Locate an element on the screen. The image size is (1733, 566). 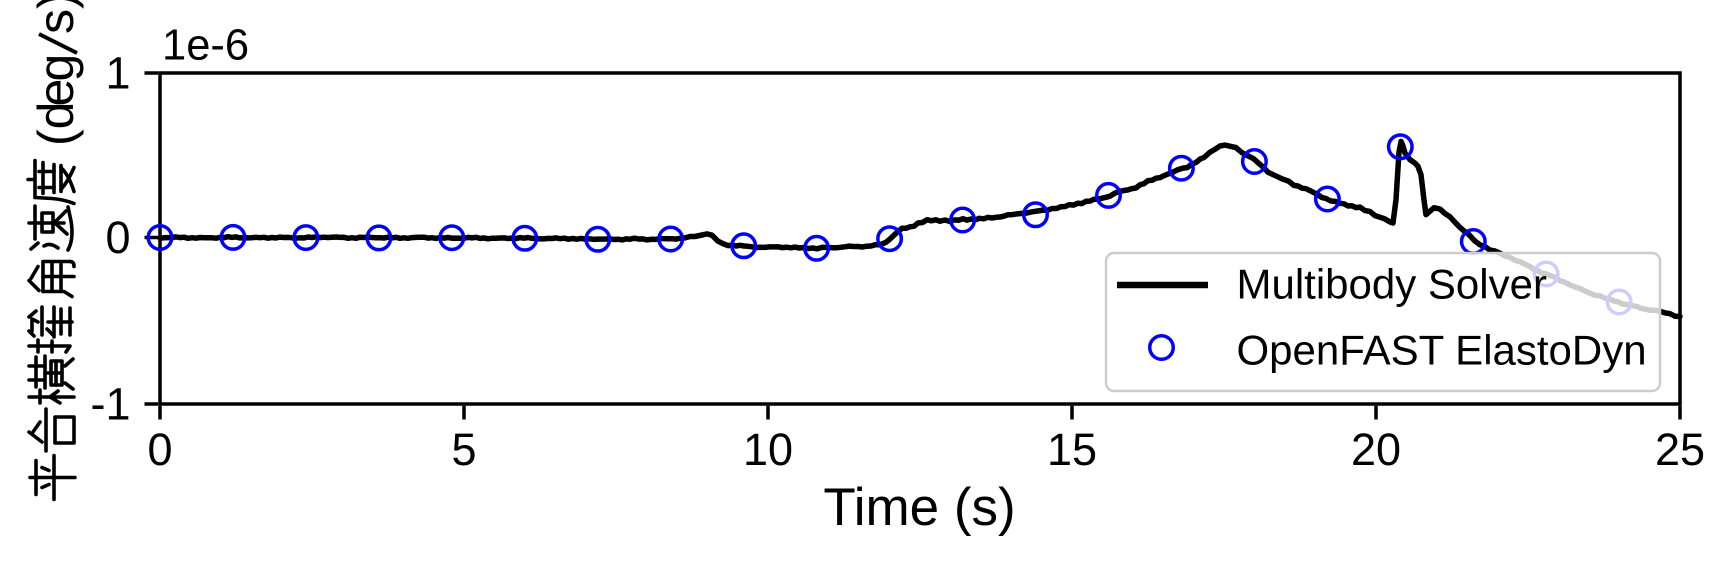
svg-text: OpenFAST ElastoDyn is located at coordinates (1442, 350).